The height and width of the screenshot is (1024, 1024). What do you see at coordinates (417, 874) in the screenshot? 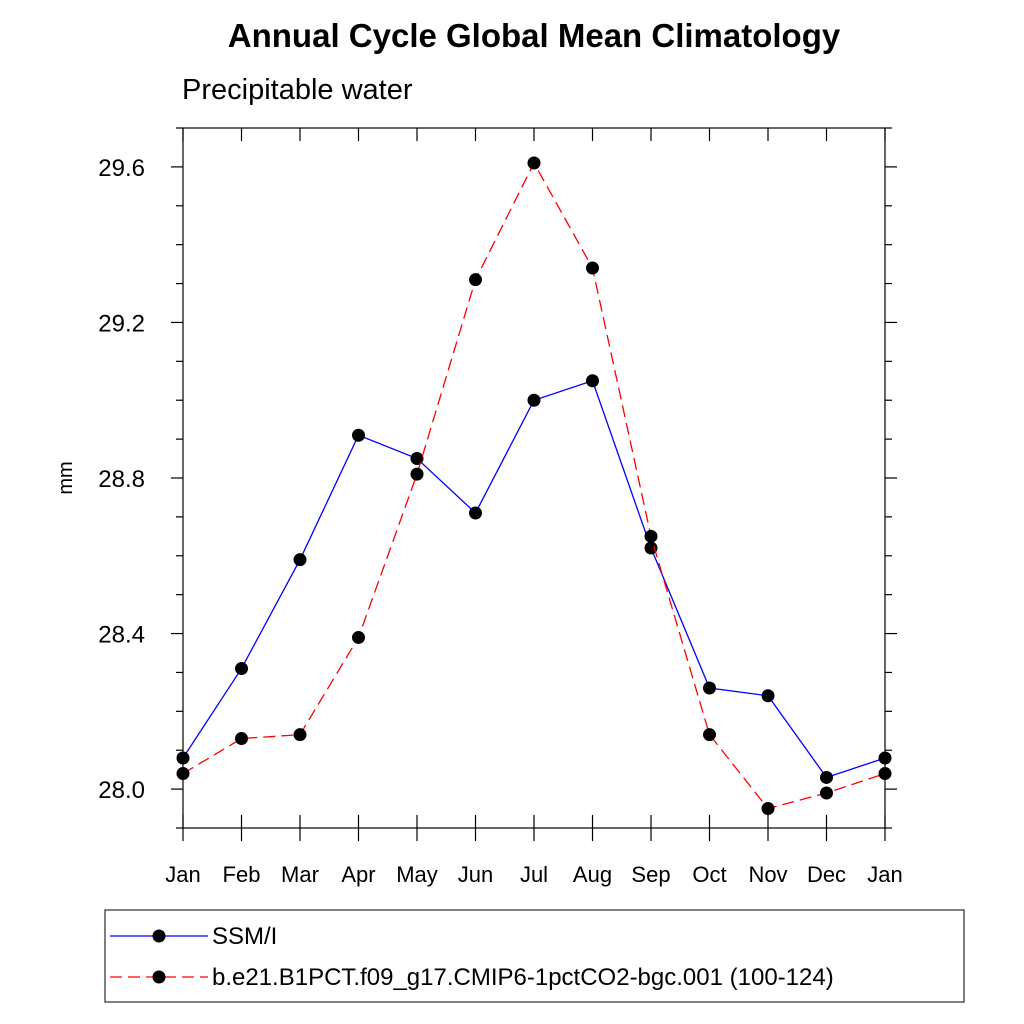
I see `x-tick-label: May` at bounding box center [417, 874].